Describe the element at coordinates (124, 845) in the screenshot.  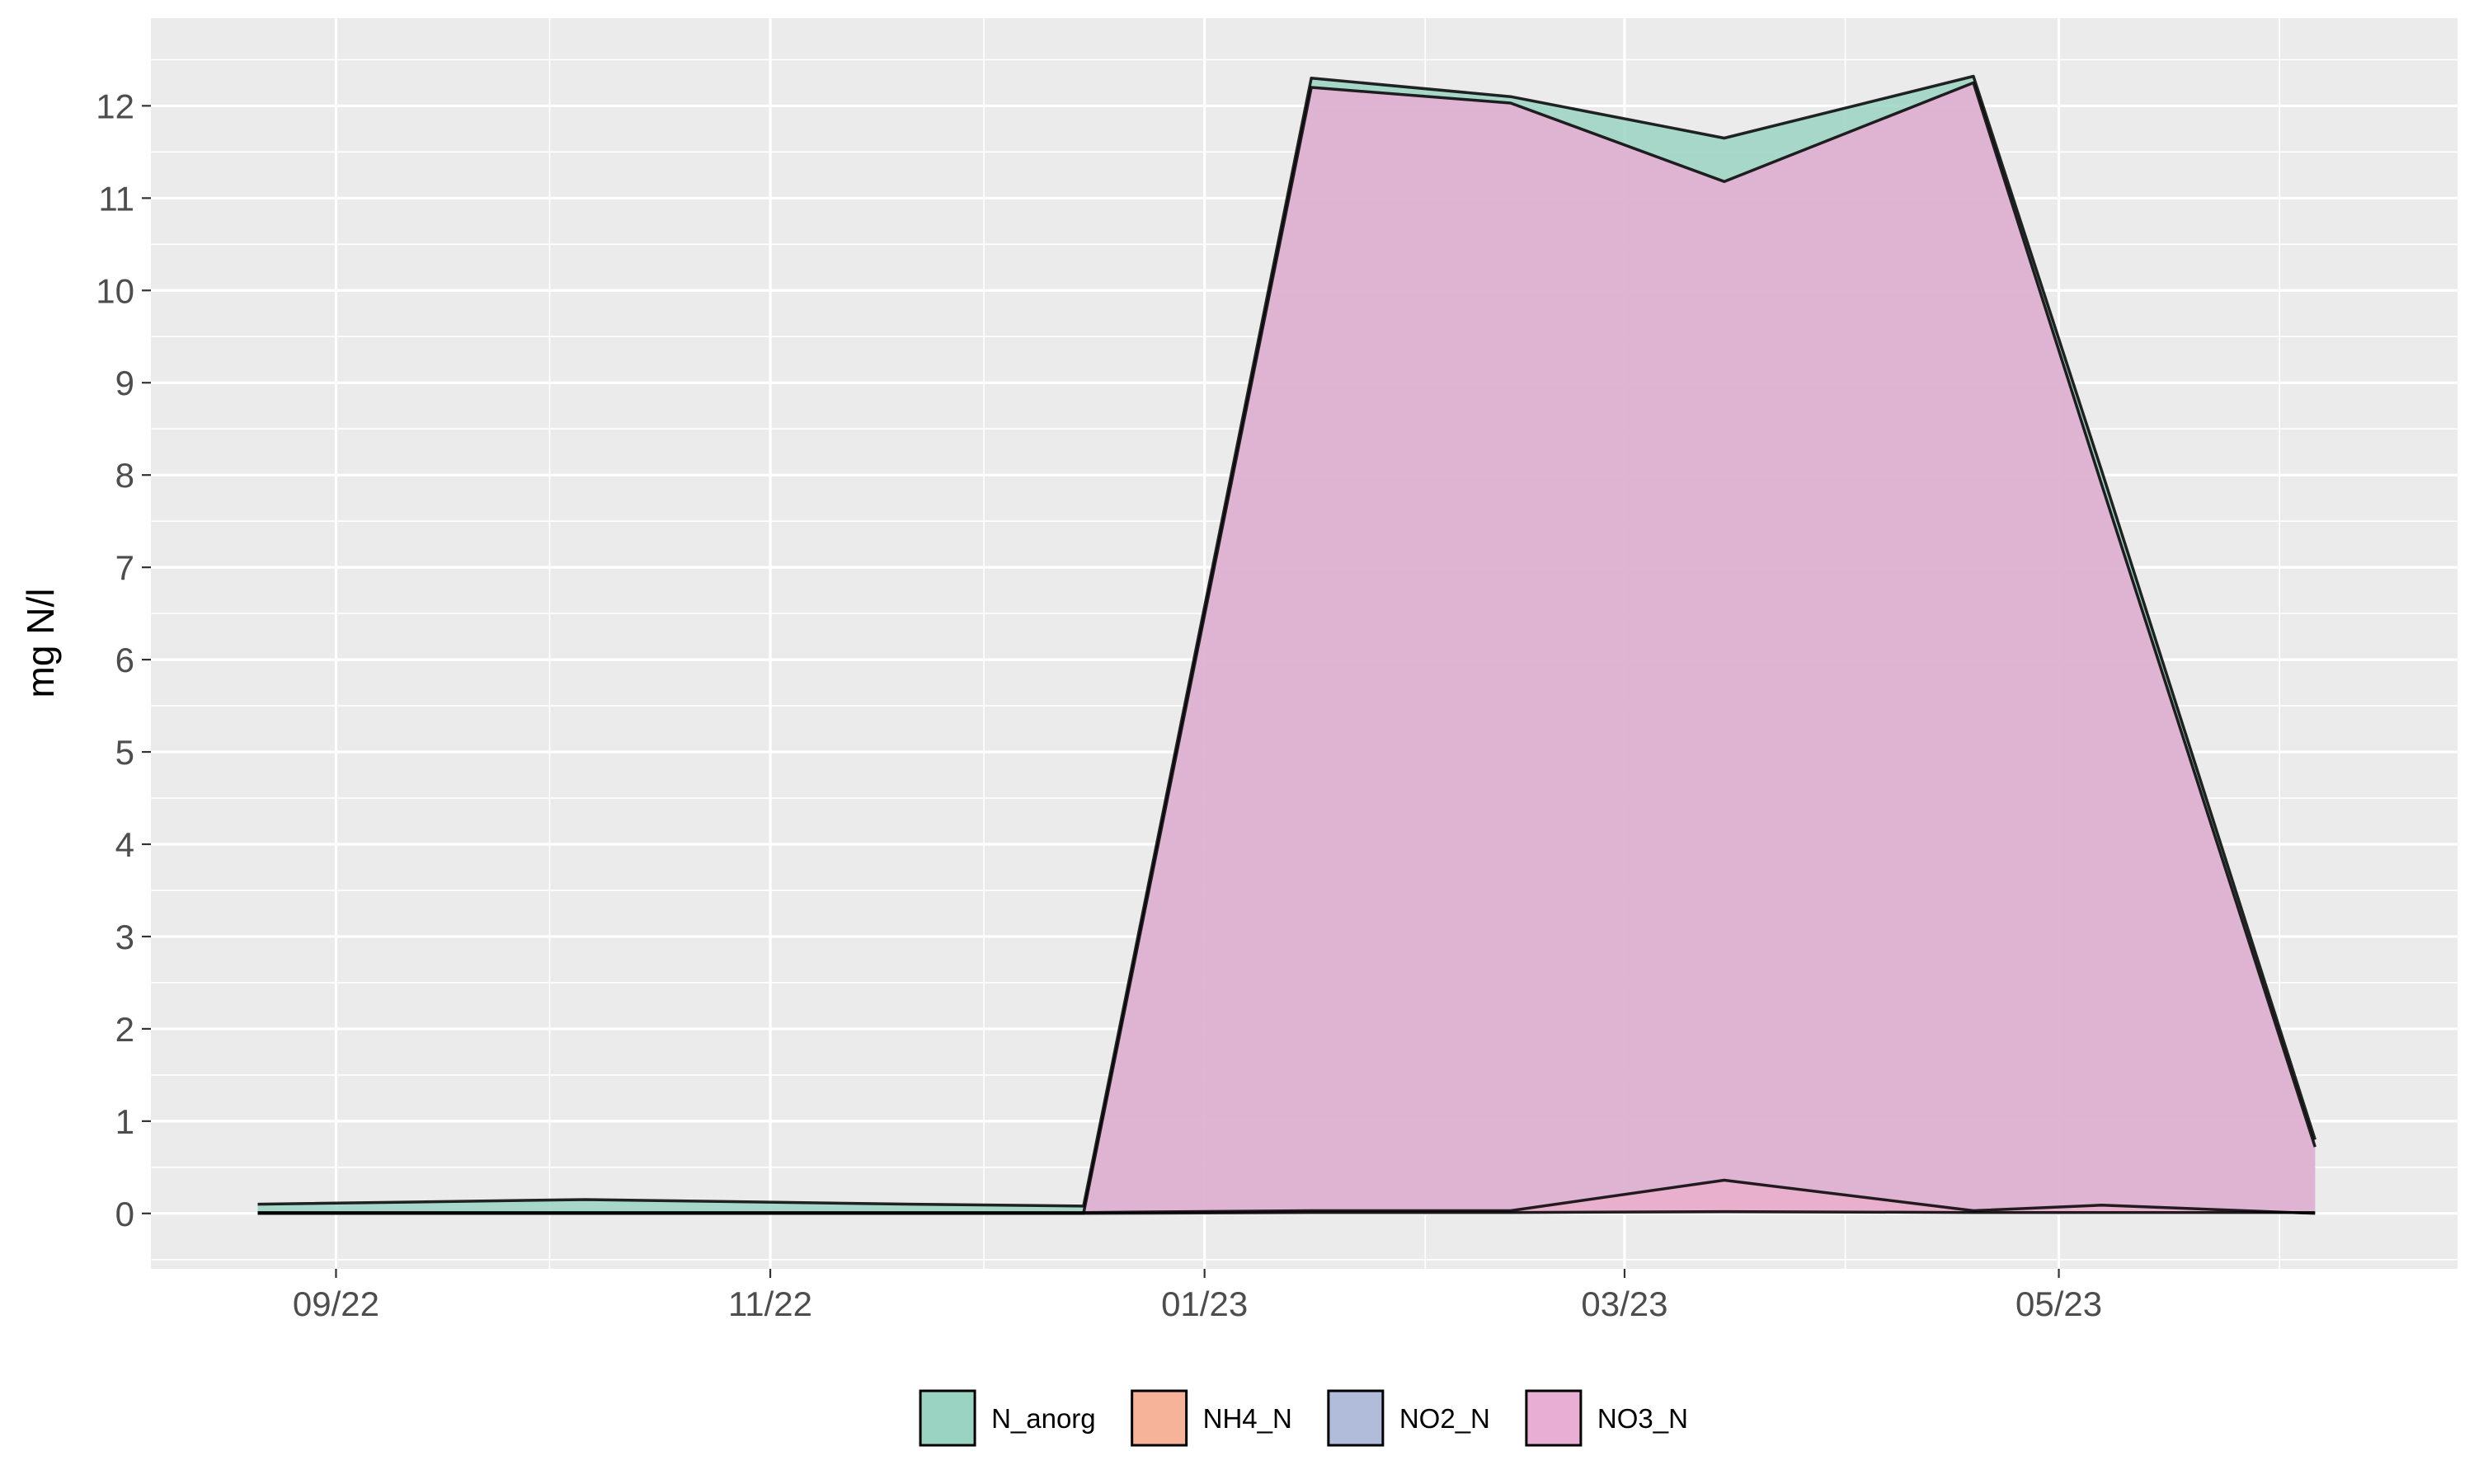
I see `y-tick-label: 4` at that location.